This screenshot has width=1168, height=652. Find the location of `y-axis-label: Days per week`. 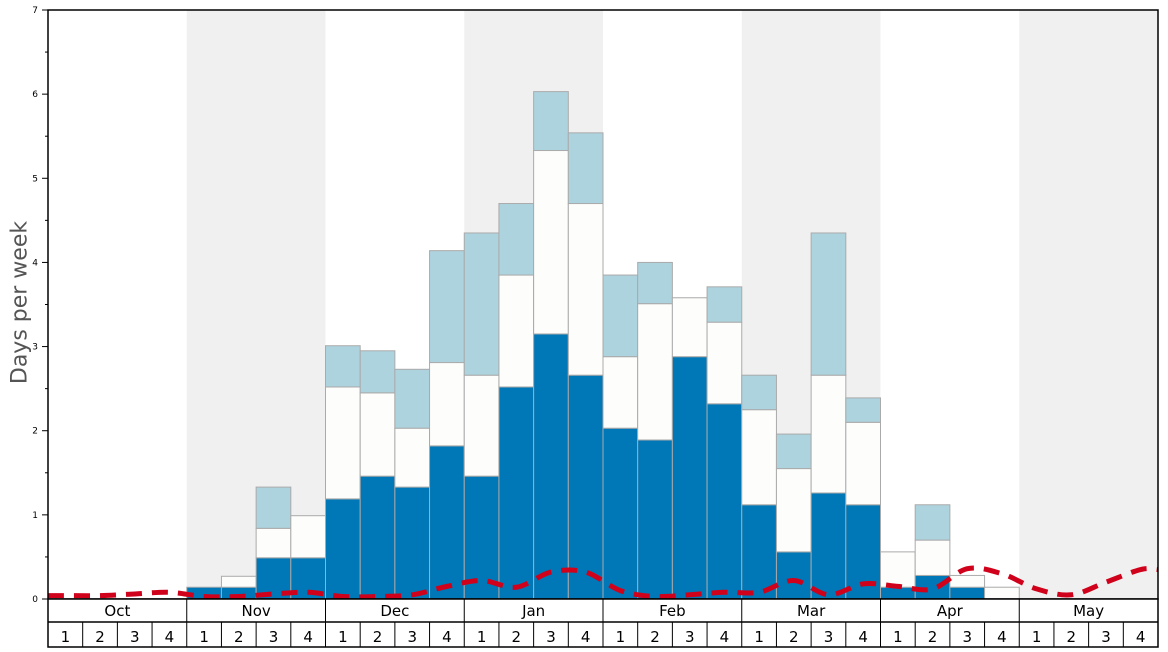

y-axis-label: Days per week is located at coordinates (20, 302).